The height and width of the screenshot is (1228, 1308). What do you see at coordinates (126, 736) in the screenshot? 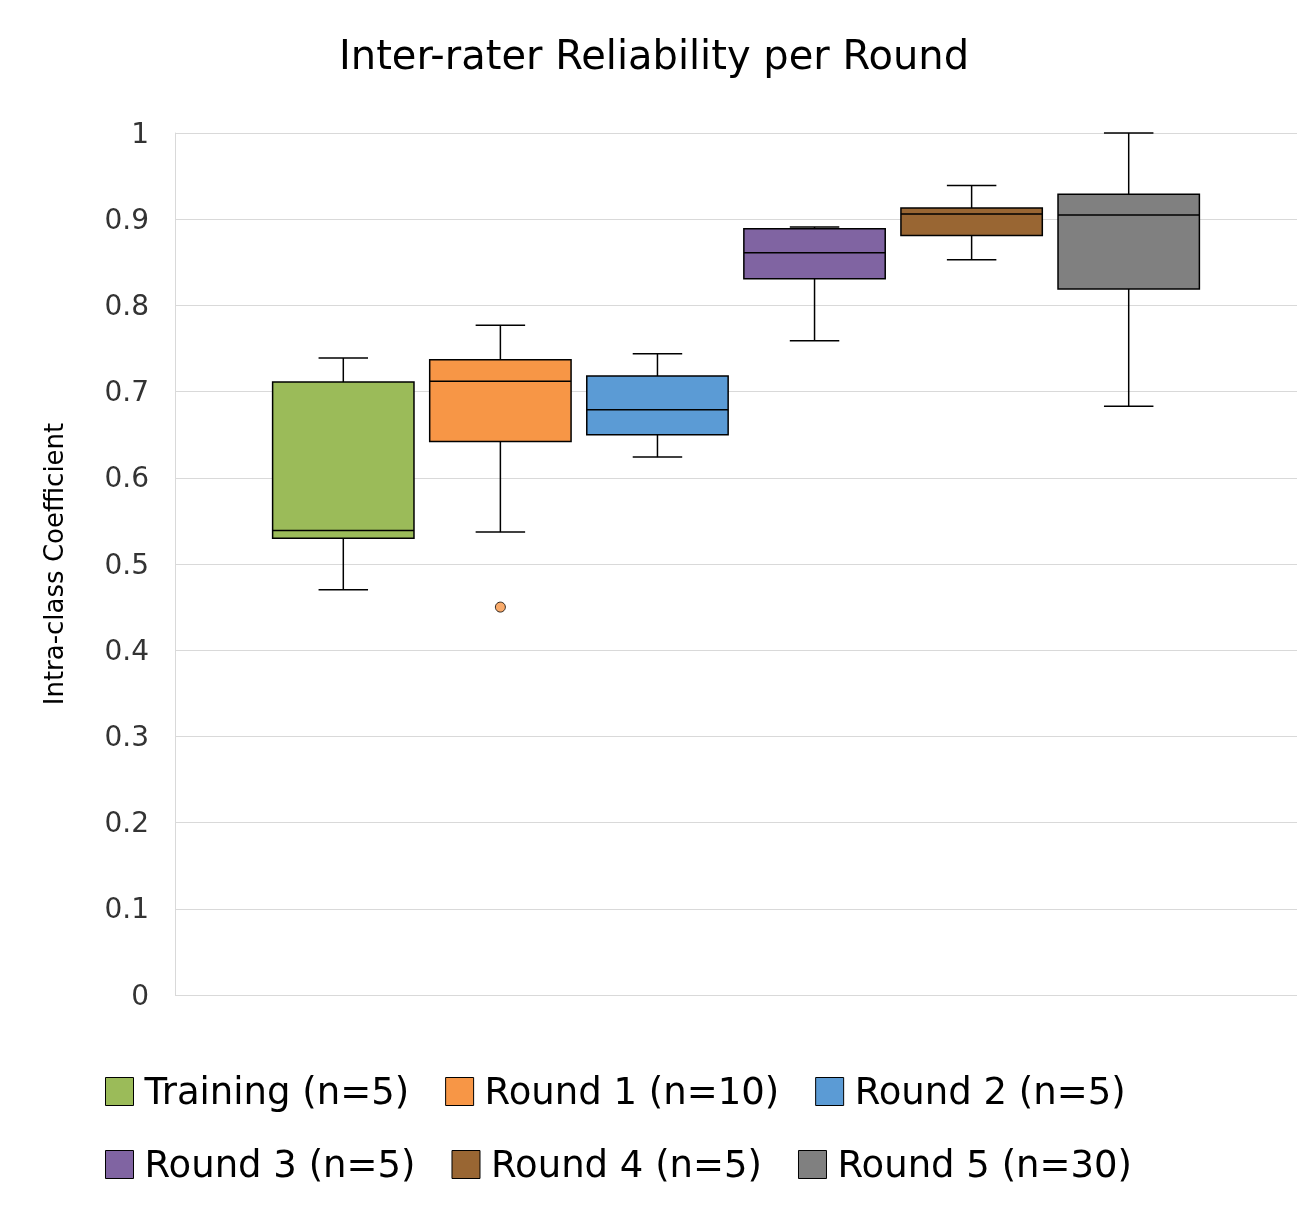
I see `y-tick-label: 0.3` at bounding box center [126, 736].